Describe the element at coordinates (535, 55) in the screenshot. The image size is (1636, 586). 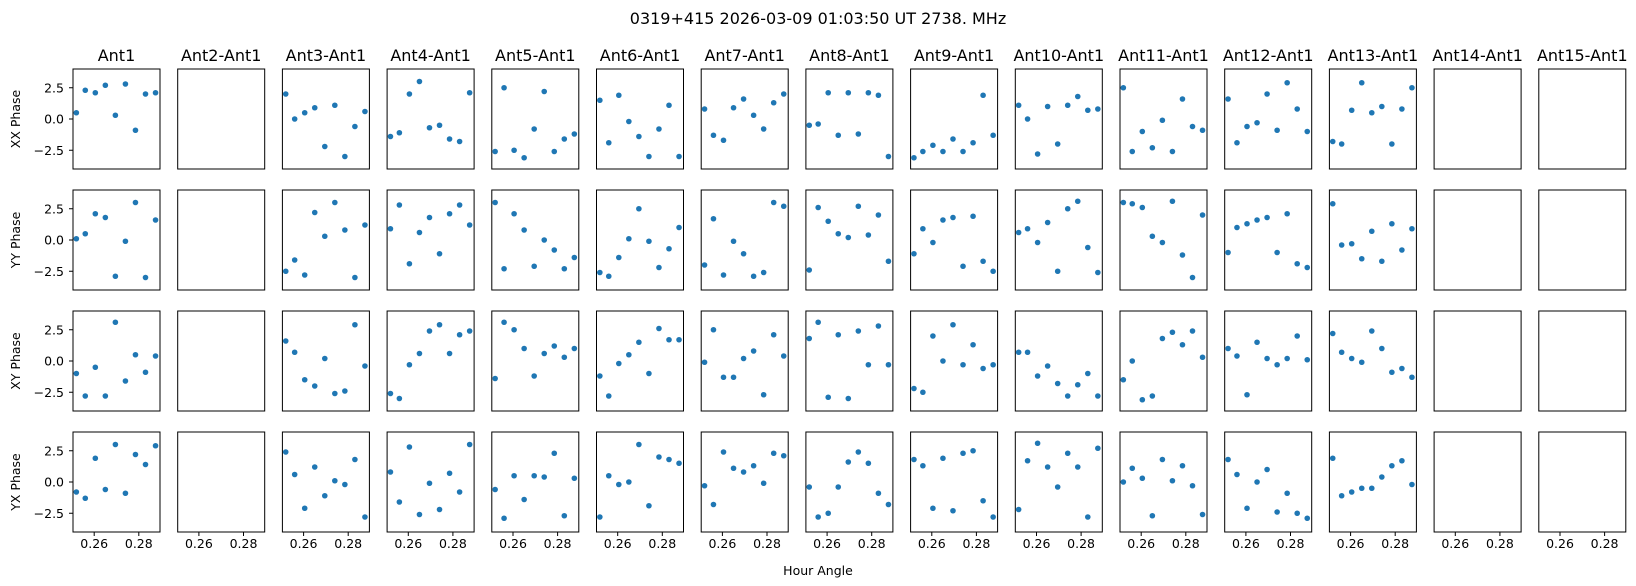
I see `column-title: Ant5-Ant1` at that location.